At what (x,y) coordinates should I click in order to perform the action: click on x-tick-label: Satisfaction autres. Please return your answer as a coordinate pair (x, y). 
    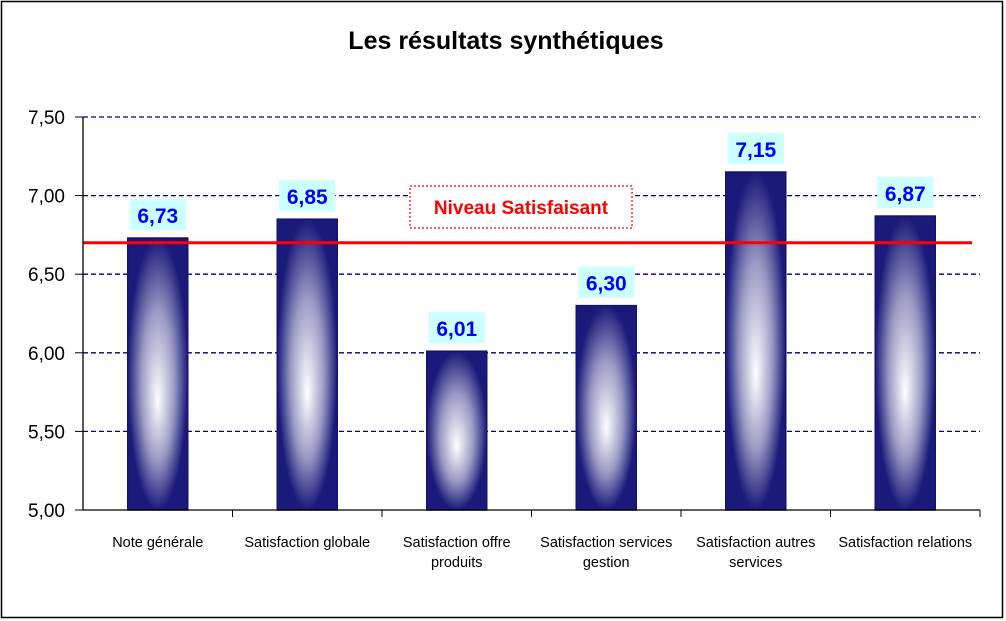
    Looking at the image, I should click on (755, 543).